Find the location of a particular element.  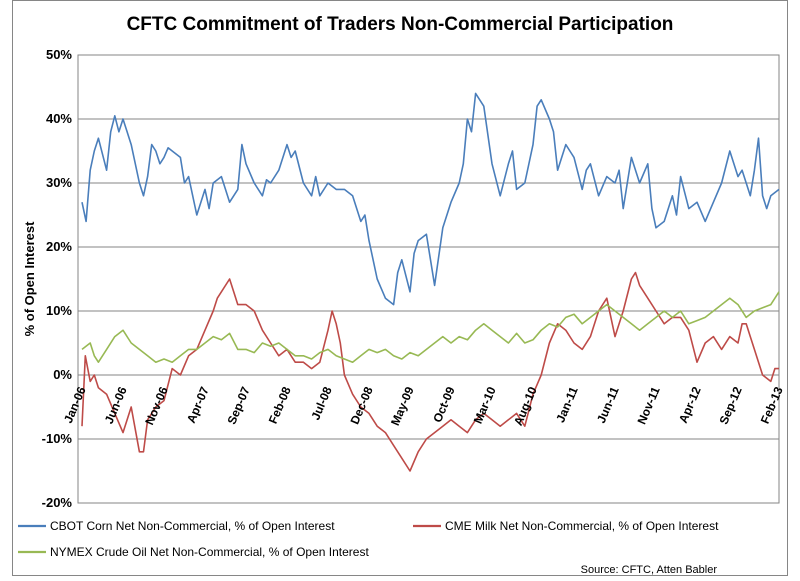

y-tick-label: 50% is located at coordinates (59, 54).